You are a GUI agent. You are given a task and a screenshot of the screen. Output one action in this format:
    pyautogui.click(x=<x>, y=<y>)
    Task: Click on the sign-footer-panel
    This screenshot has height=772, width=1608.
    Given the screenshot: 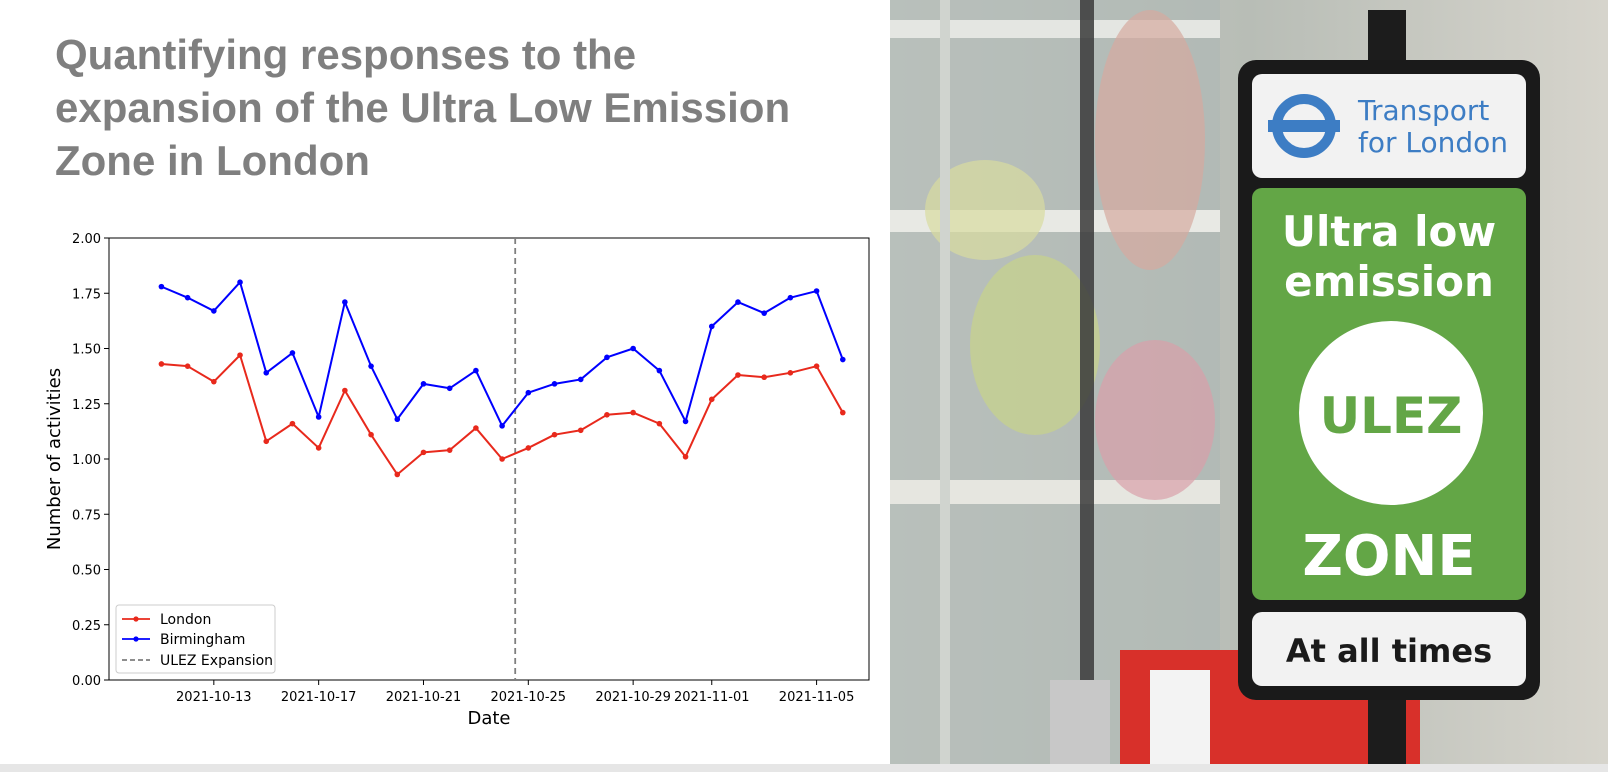 What is the action you would take?
    pyautogui.click(x=1389, y=649)
    